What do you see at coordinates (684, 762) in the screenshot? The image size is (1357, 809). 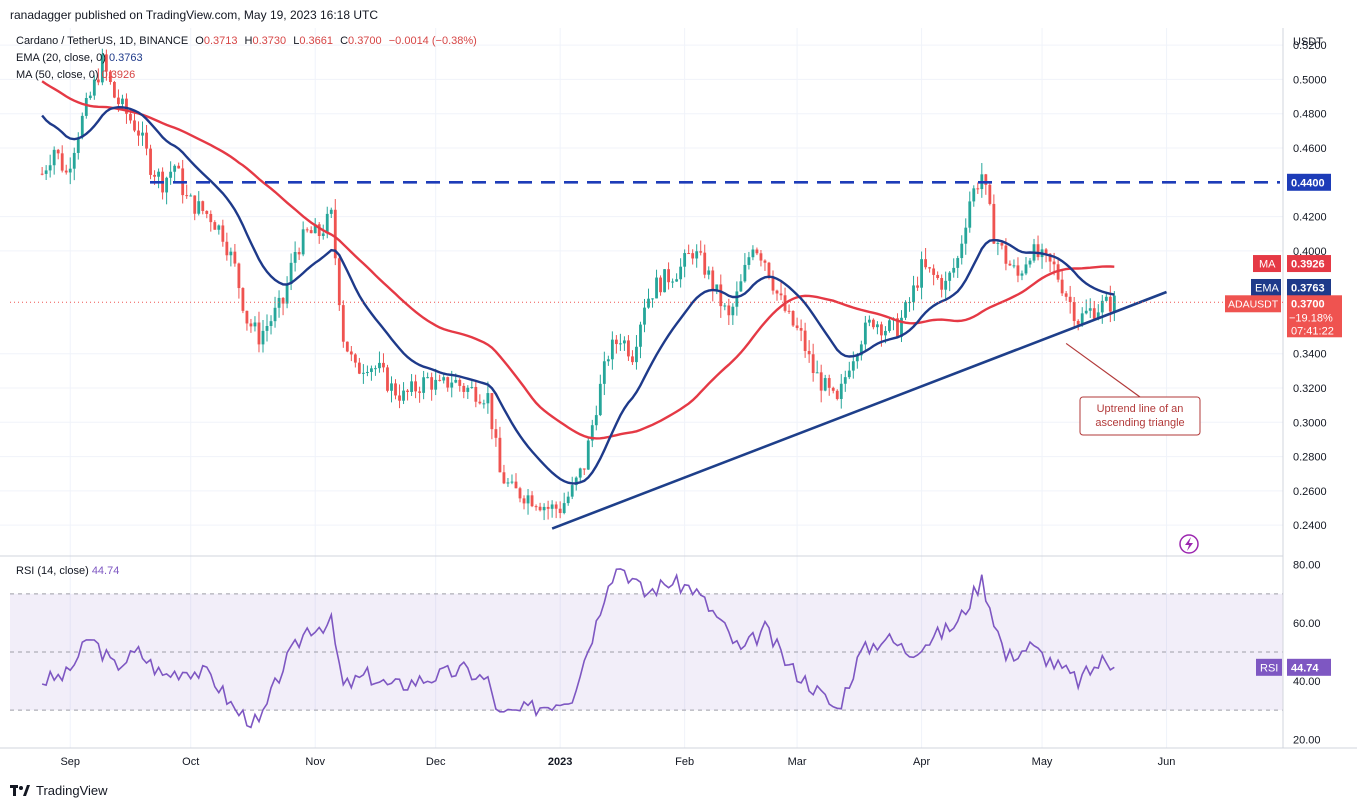 I see `time-tick-label: Feb` at bounding box center [684, 762].